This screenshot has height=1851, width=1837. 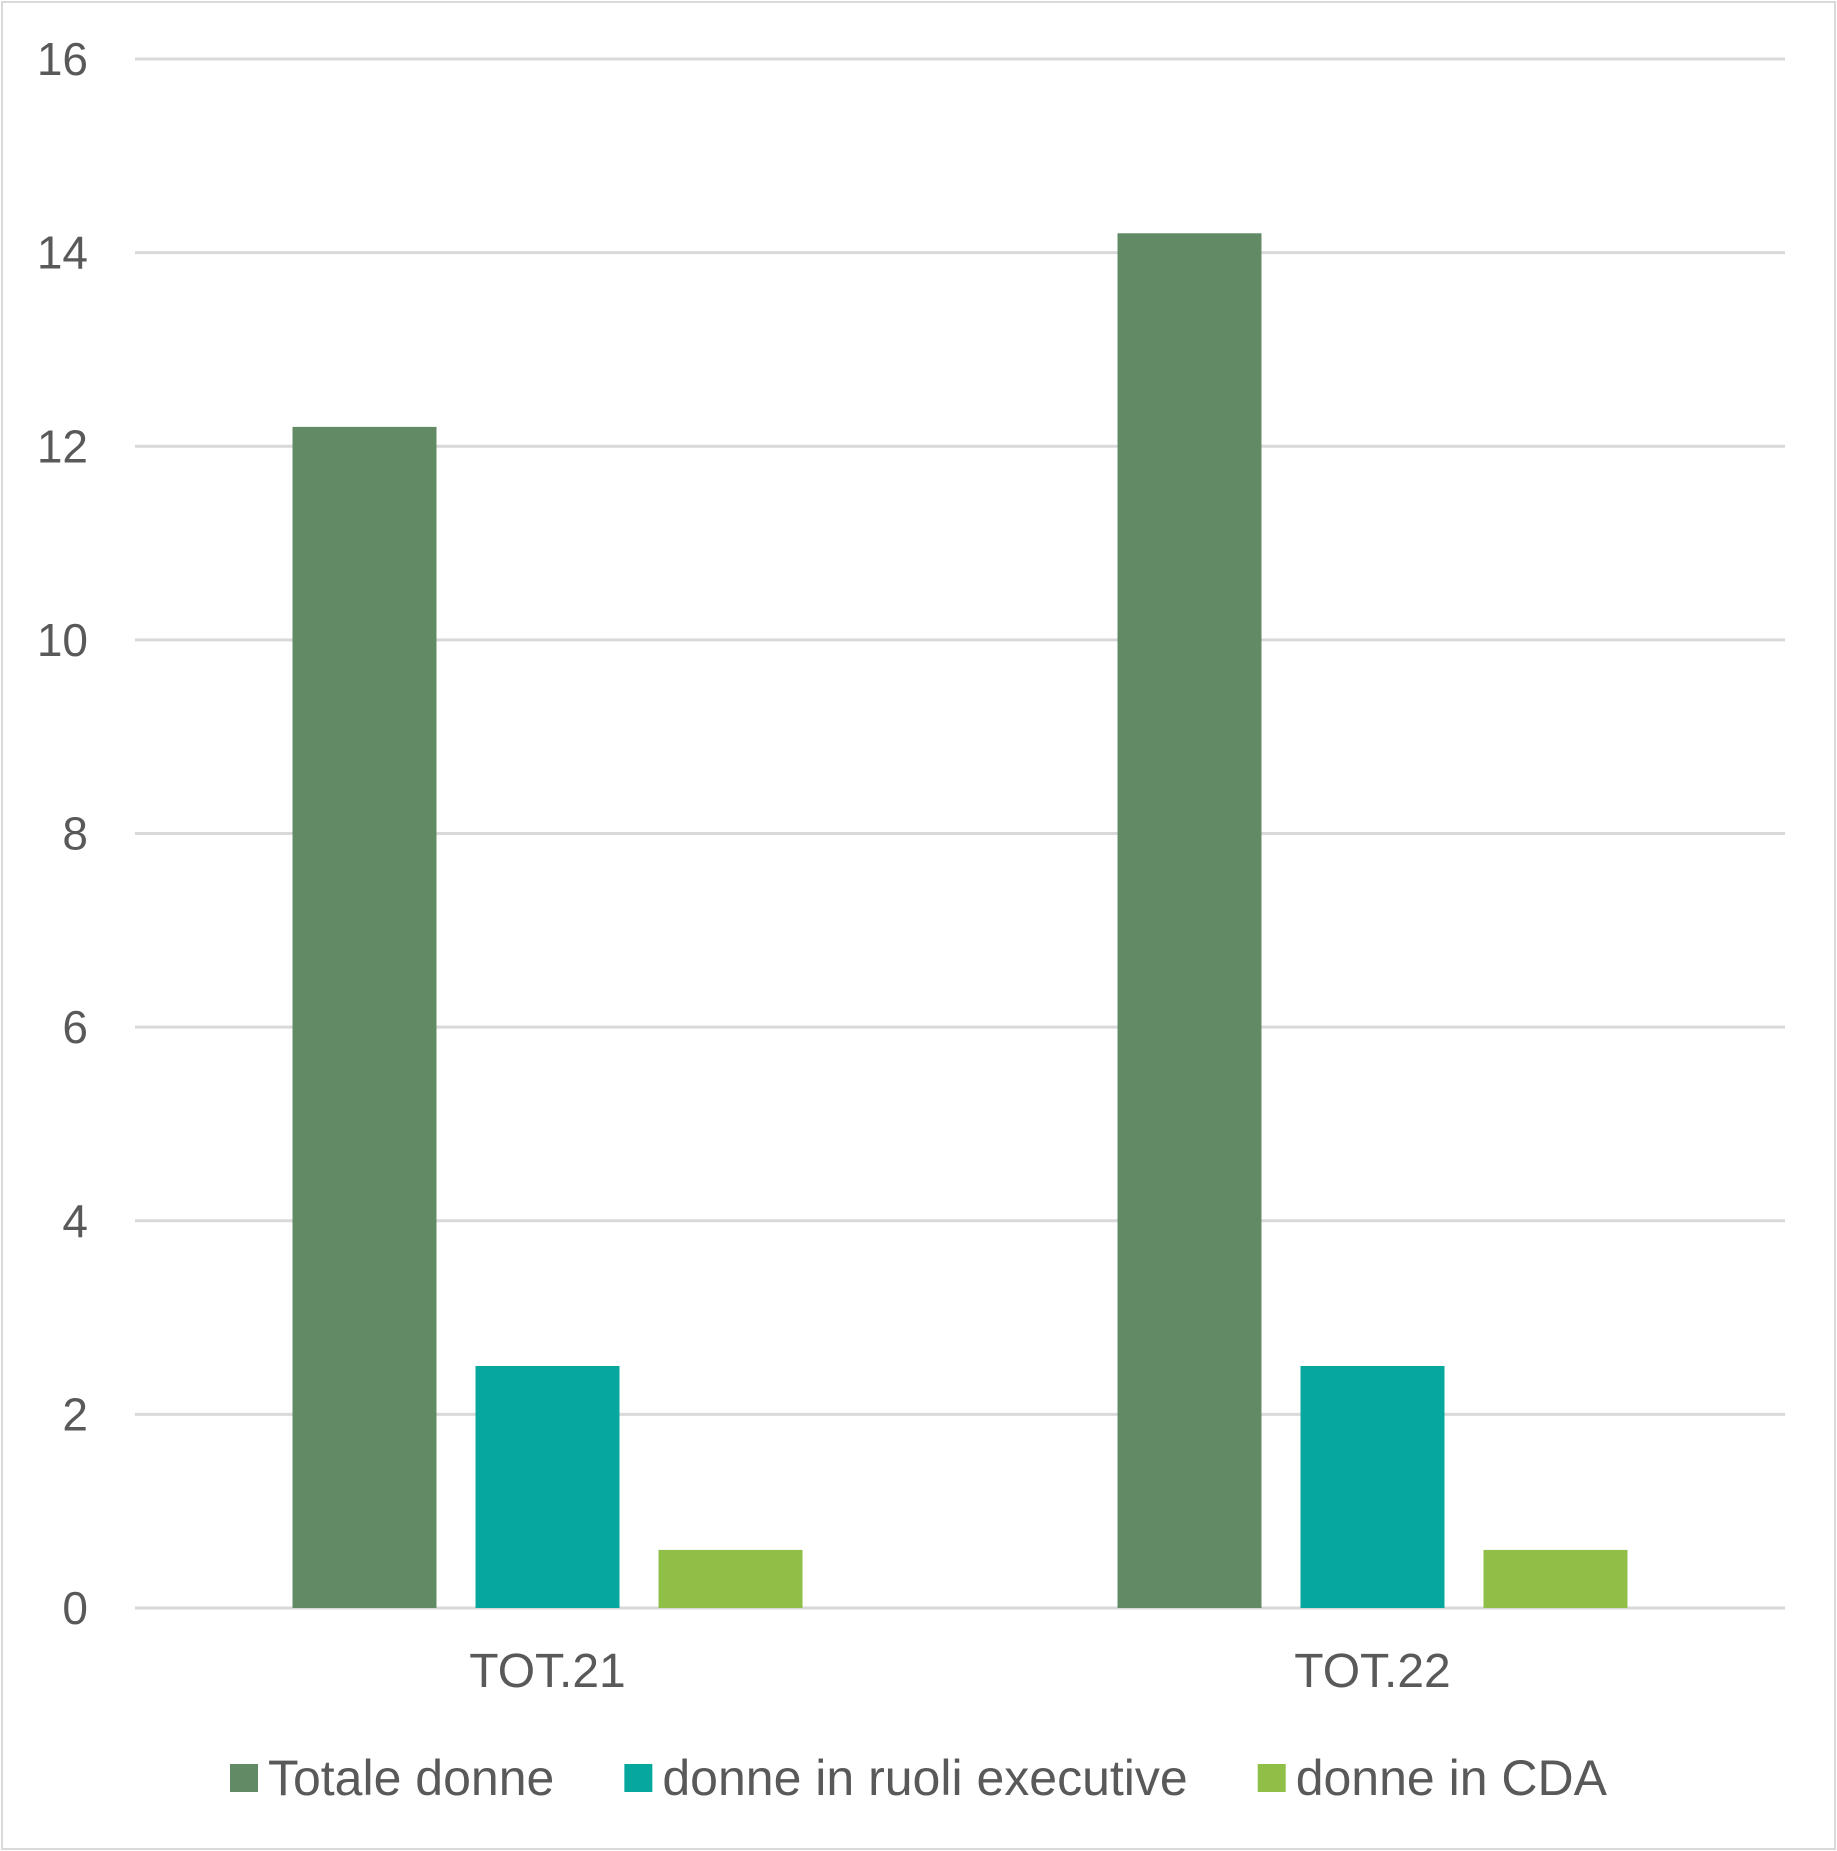 I want to click on y-tick-label: 4, so click(x=75, y=1221).